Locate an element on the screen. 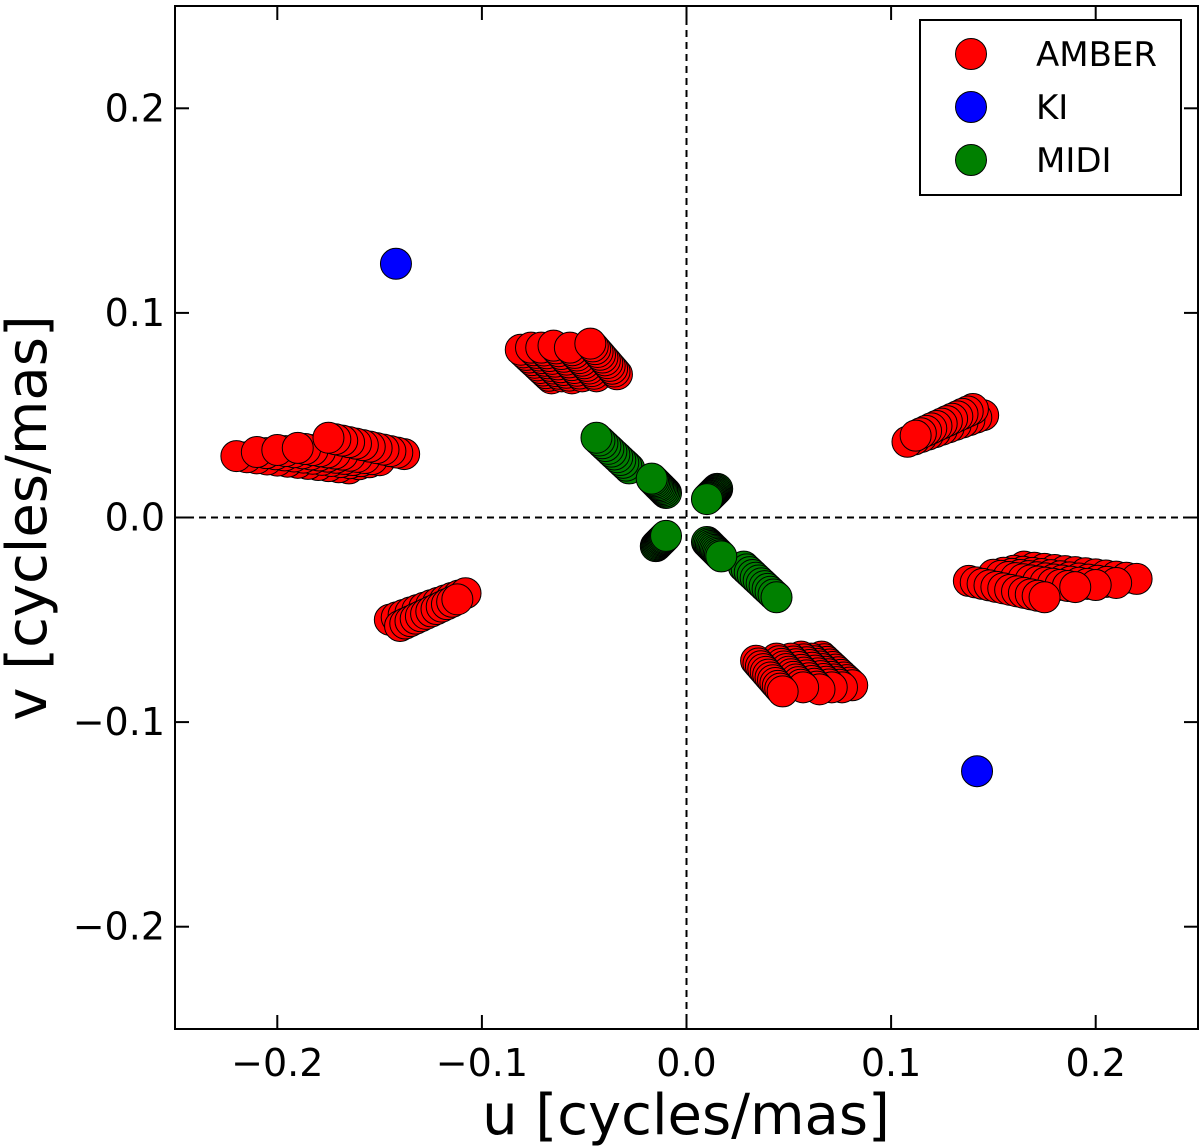 Image resolution: width=1200 pixels, height=1148 pixels. y-tick-label: −0.1 is located at coordinates (119, 722).